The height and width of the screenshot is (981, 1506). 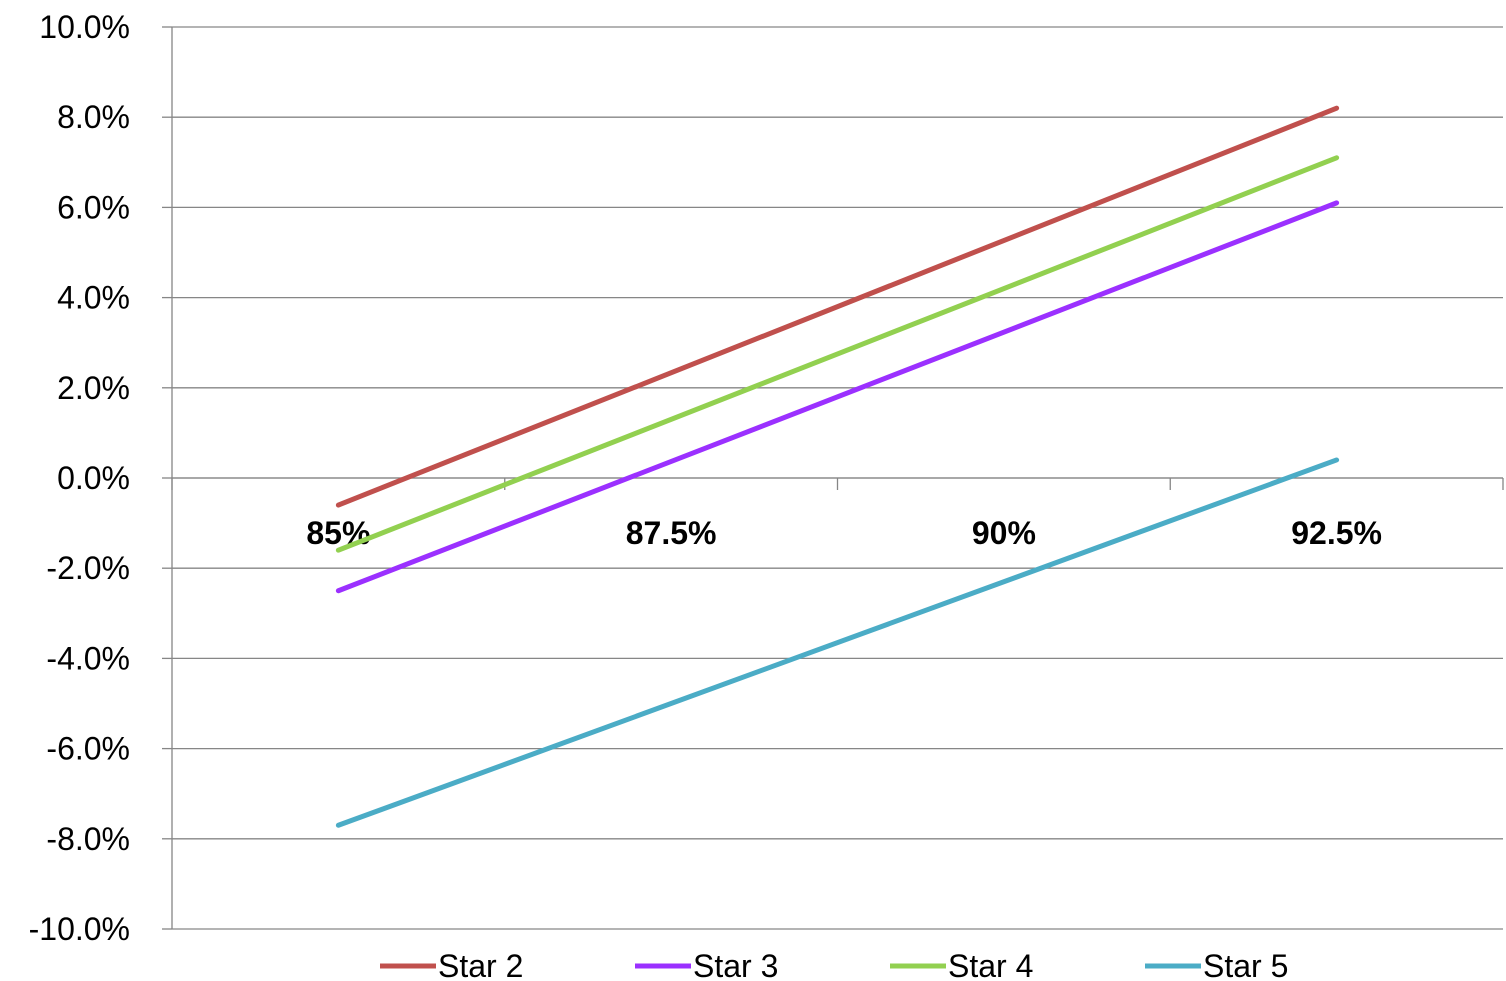 I want to click on y-tick-label: -6.0%, so click(x=88, y=749).